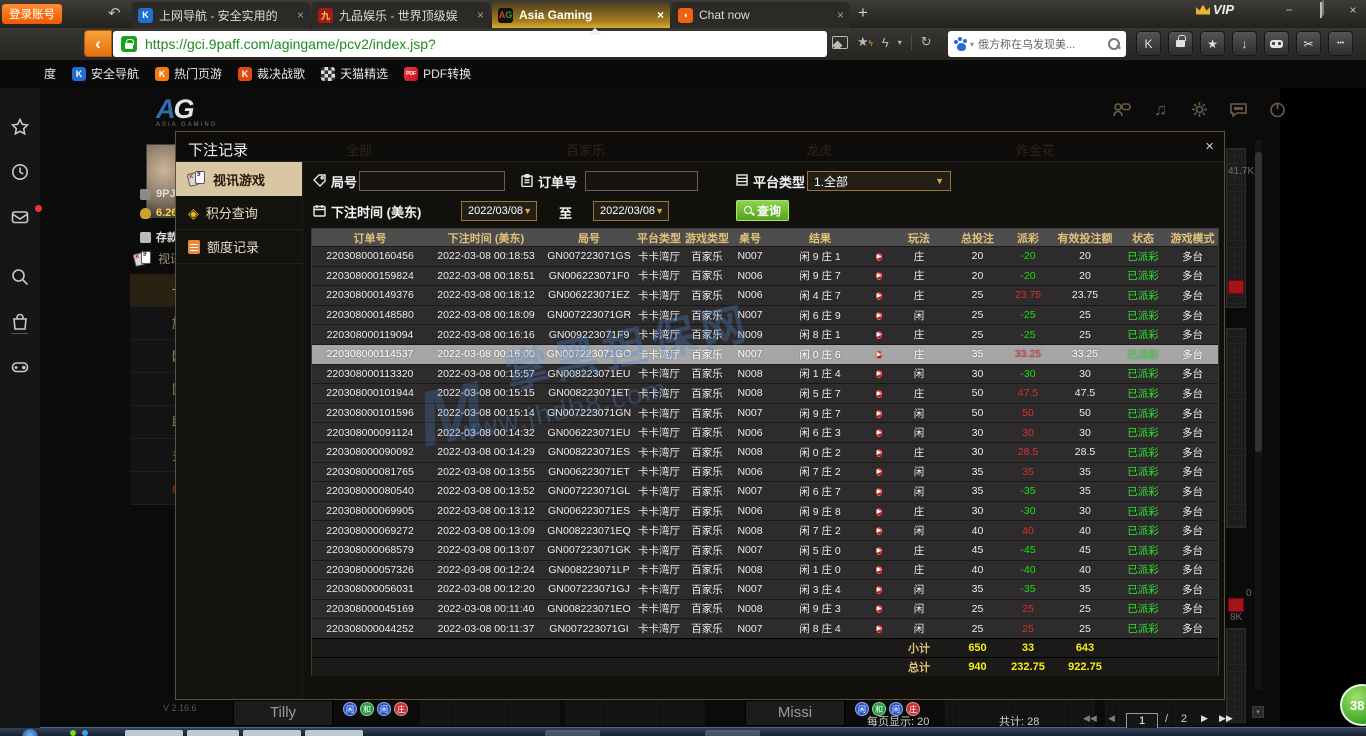 This screenshot has width=1366, height=736. I want to click on music-icon: ♫, so click(1160, 109).